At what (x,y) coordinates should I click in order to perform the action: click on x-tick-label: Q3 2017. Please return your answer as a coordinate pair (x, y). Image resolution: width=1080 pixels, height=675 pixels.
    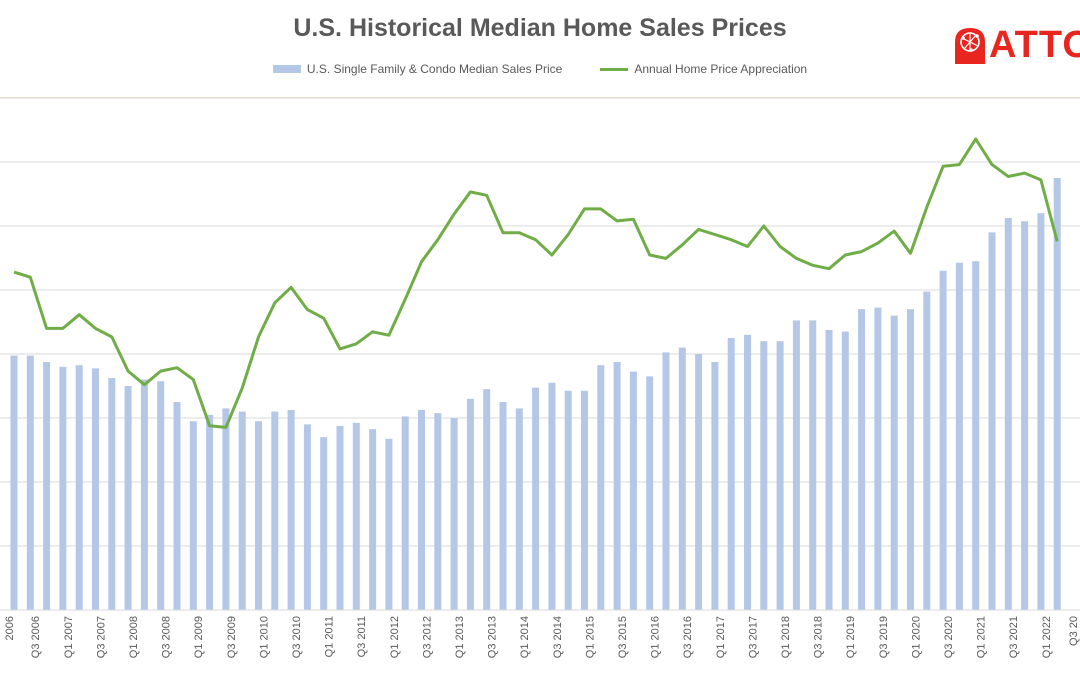
    Looking at the image, I should click on (753, 637).